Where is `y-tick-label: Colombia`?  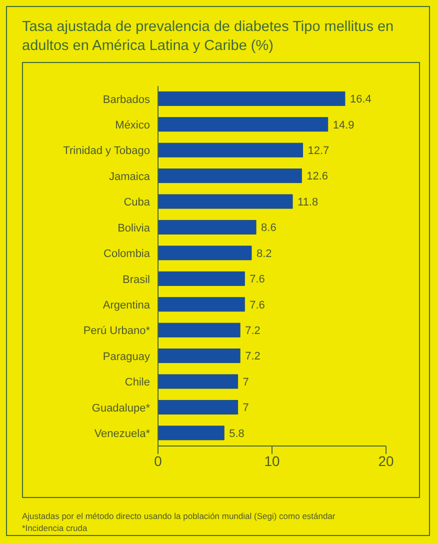
y-tick-label: Colombia is located at coordinates (127, 254).